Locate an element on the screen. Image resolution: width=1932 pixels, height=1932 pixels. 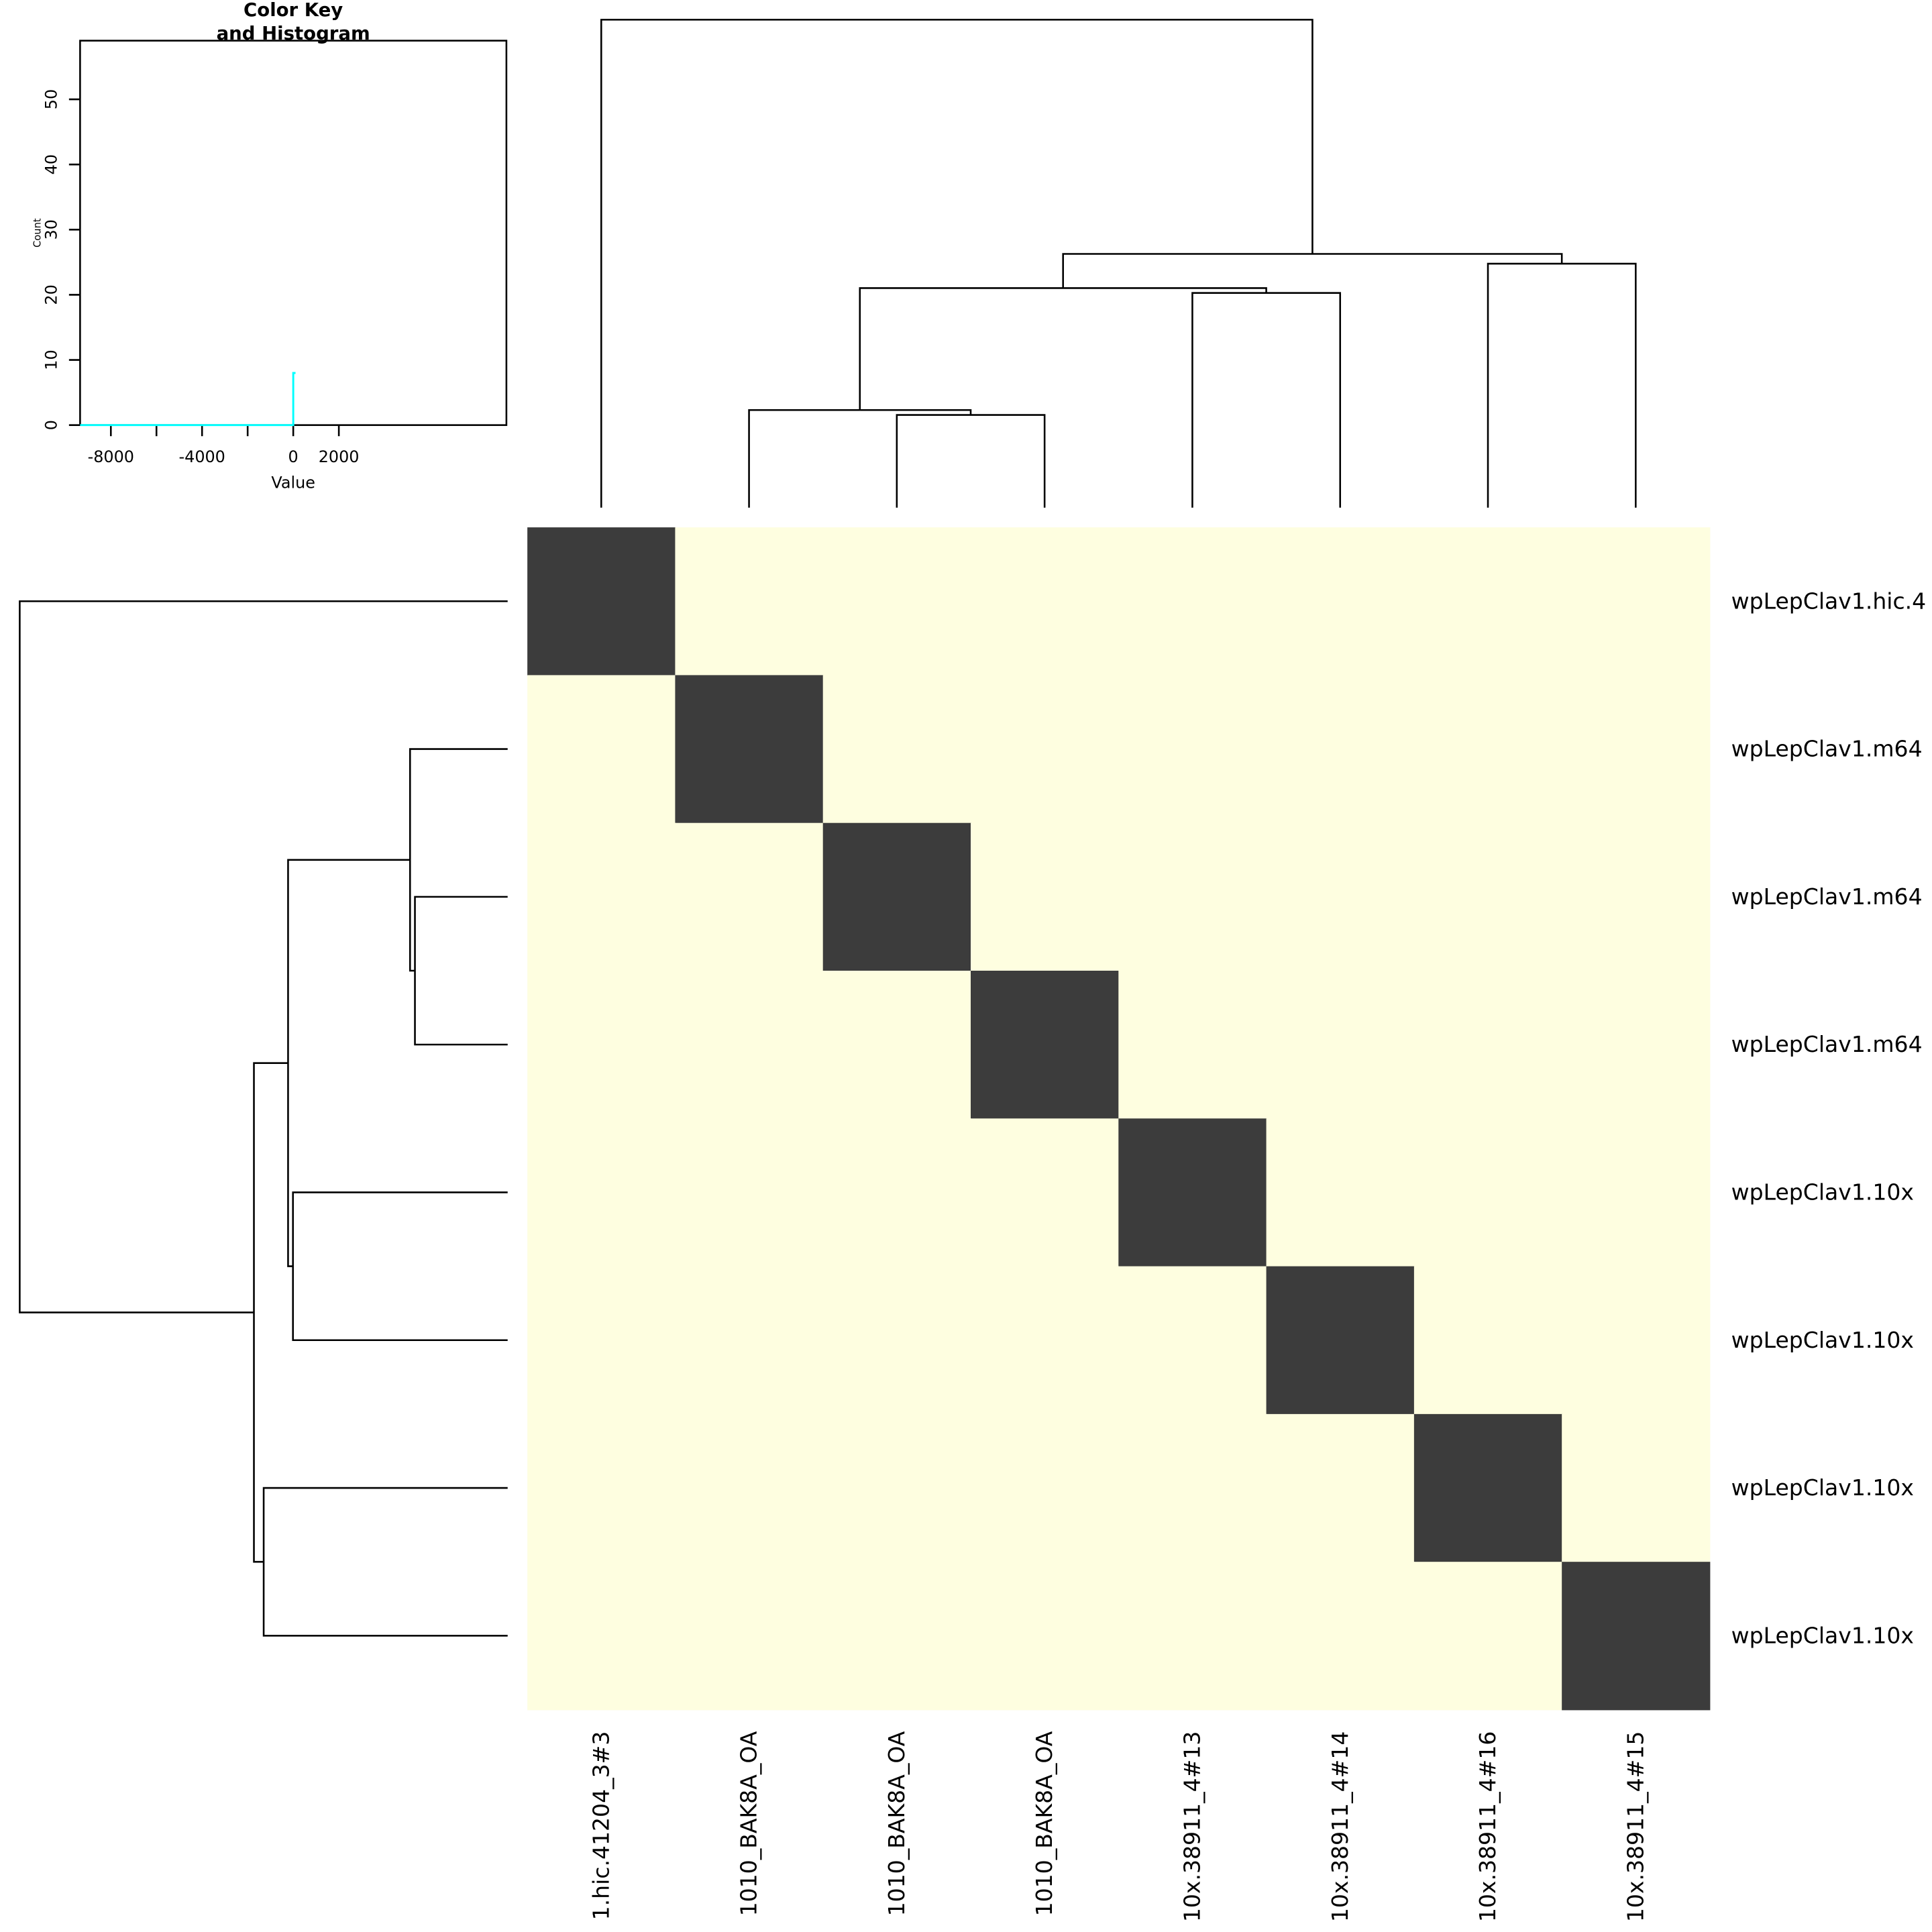
key-ylabel: Count is located at coordinates (38, 233).